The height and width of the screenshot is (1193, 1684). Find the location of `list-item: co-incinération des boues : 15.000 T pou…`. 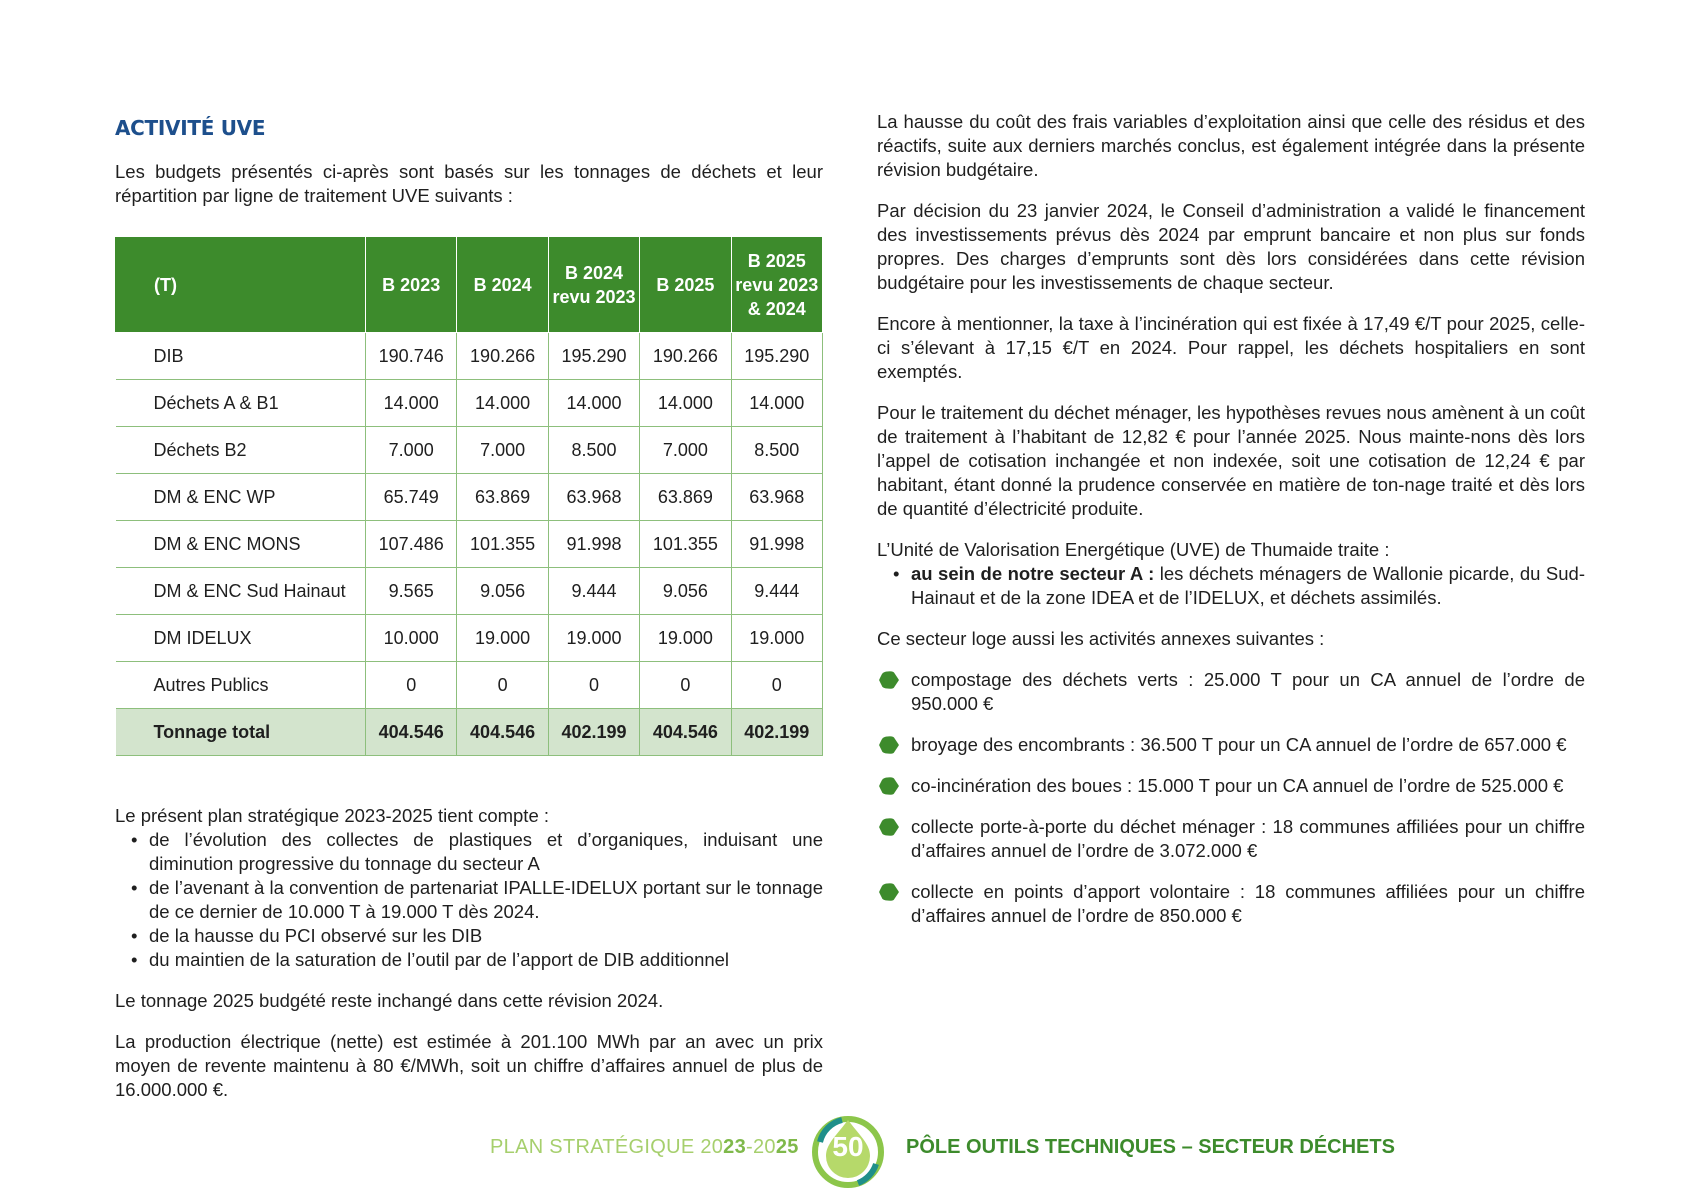

list-item: co-incinération des boues : 15.000 T pou… is located at coordinates (1231, 786).